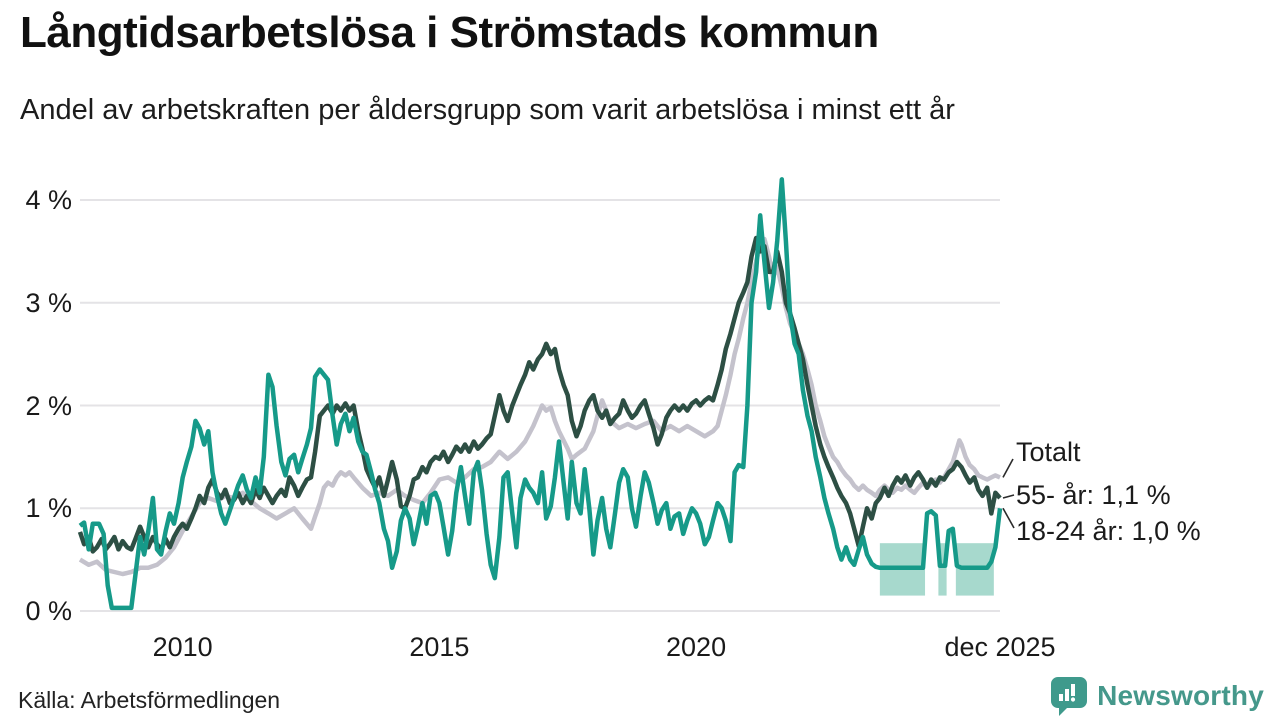 The width and height of the screenshot is (1280, 720). What do you see at coordinates (439, 647) in the screenshot?
I see `x-tick-label: 2015` at bounding box center [439, 647].